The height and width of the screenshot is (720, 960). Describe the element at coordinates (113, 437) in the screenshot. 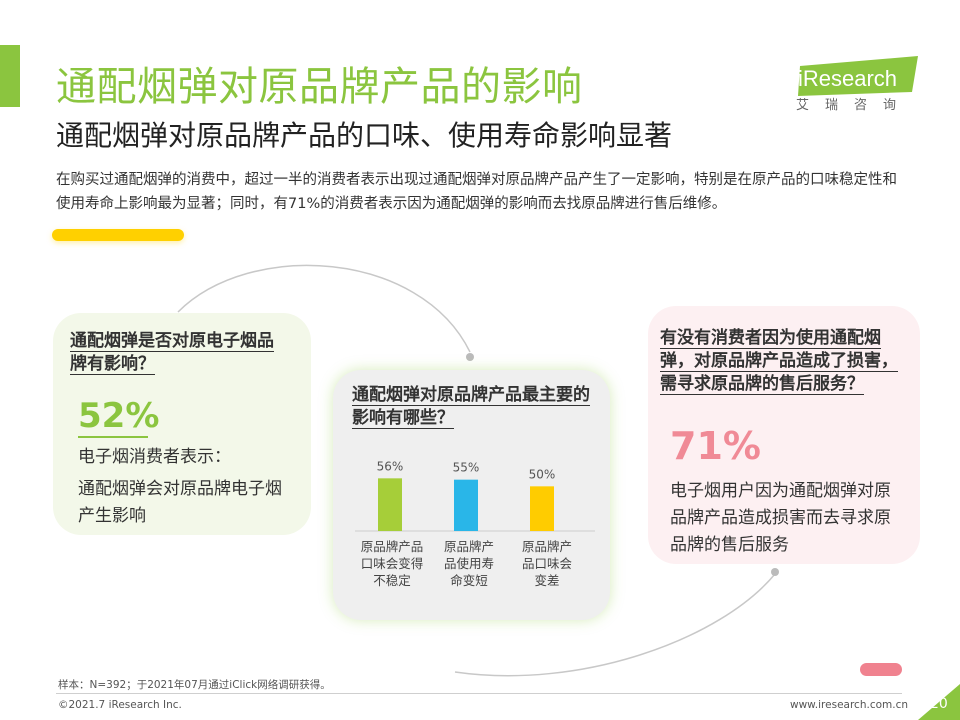

I see `percent-underline` at that location.